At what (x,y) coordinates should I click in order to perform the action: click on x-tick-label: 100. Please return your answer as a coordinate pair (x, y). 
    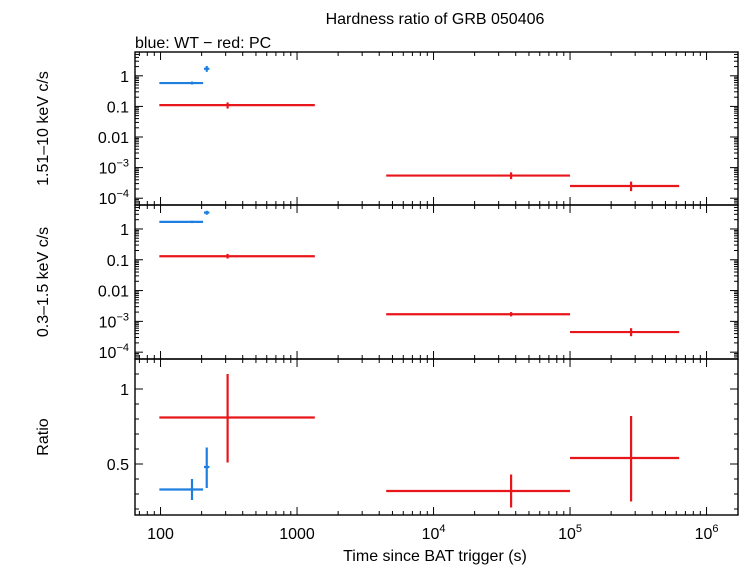
    Looking at the image, I should click on (160, 534).